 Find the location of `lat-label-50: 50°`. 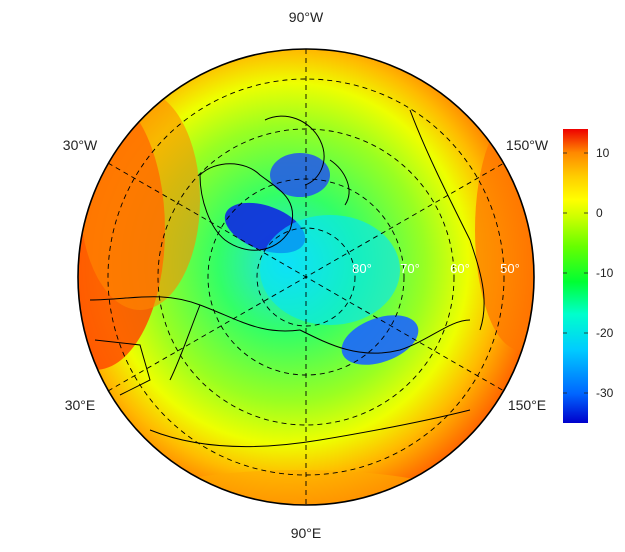

lat-label-50: 50° is located at coordinates (510, 268).